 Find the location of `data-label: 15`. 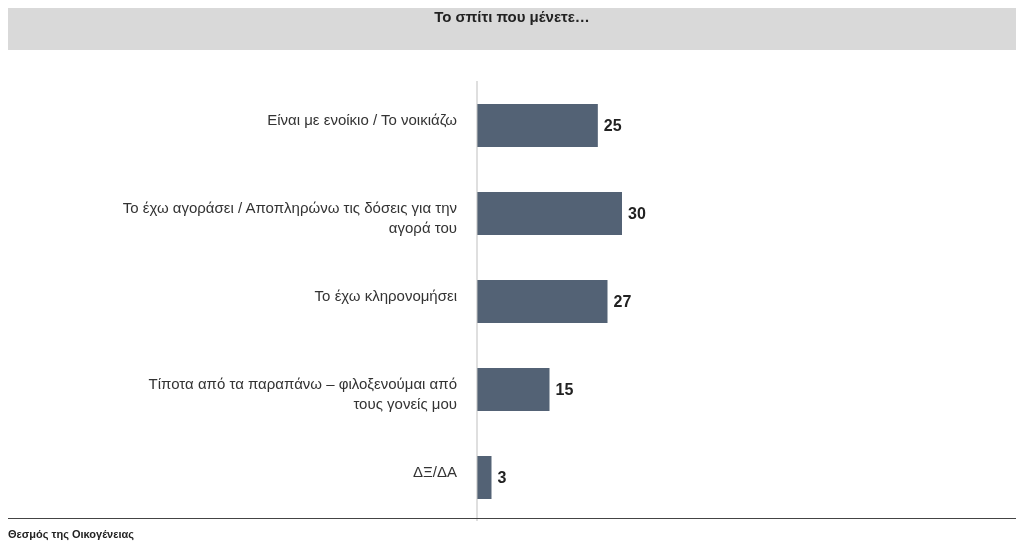

data-label: 15 is located at coordinates (564, 390).